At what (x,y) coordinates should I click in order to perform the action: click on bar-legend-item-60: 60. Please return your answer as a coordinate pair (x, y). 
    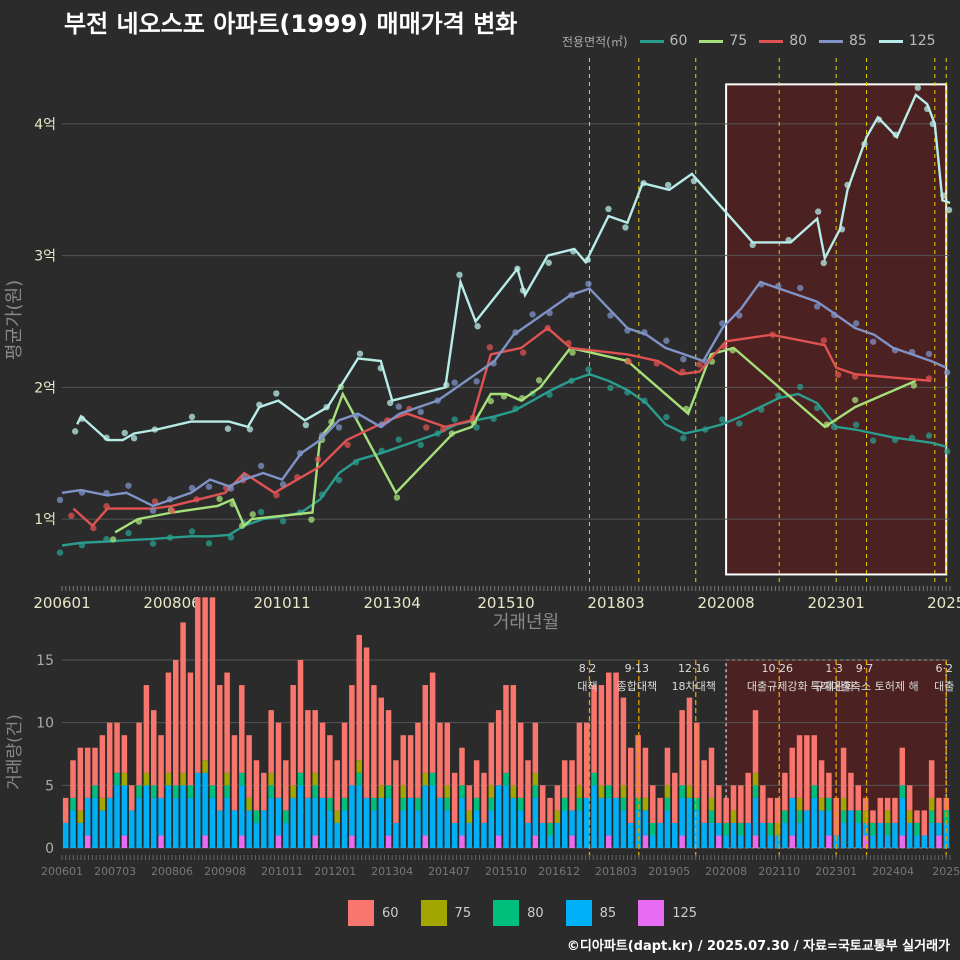
    Looking at the image, I should click on (373, 913).